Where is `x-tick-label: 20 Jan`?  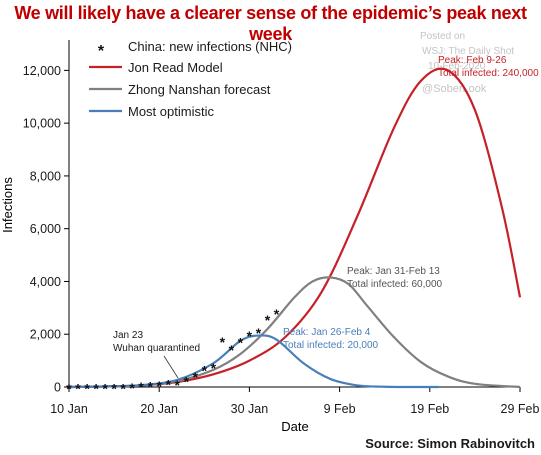
x-tick-label: 20 Jan is located at coordinates (159, 409).